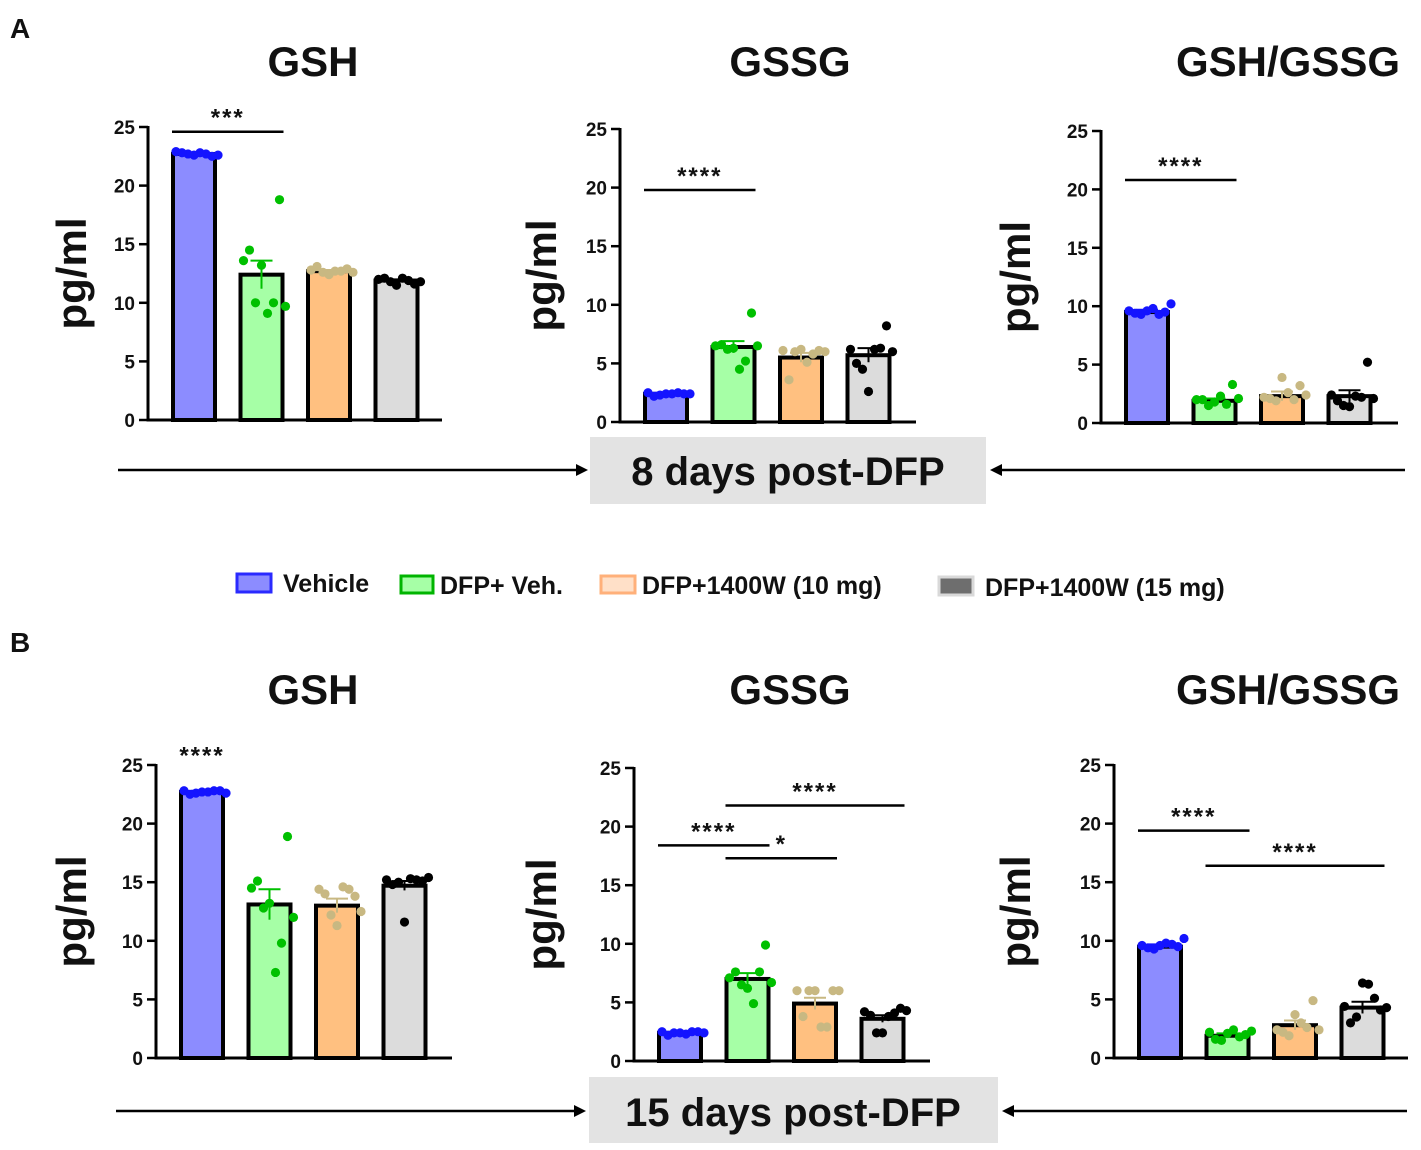  What do you see at coordinates (1008, 1111) in the screenshot?
I see `arrow-left-head` at bounding box center [1008, 1111].